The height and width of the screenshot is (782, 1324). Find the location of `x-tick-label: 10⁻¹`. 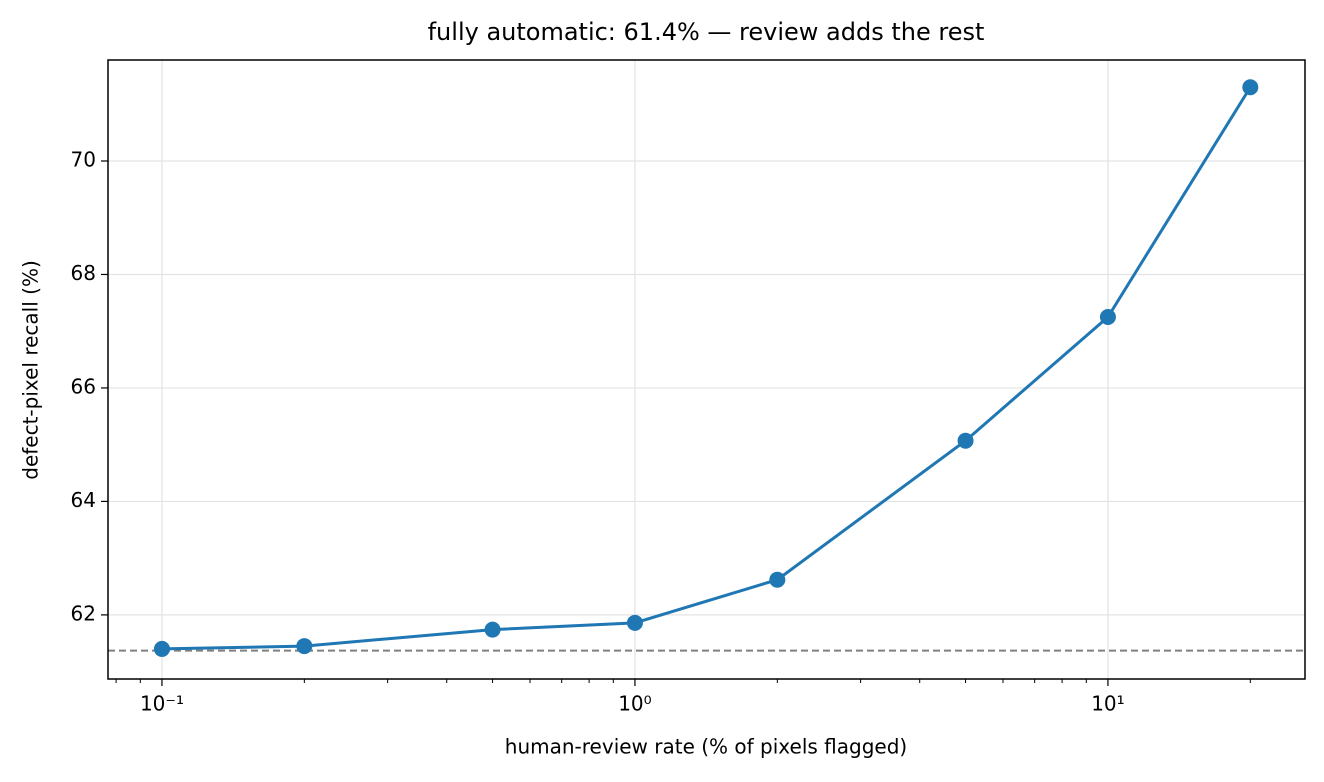

x-tick-label: 10⁻¹ is located at coordinates (162, 704).